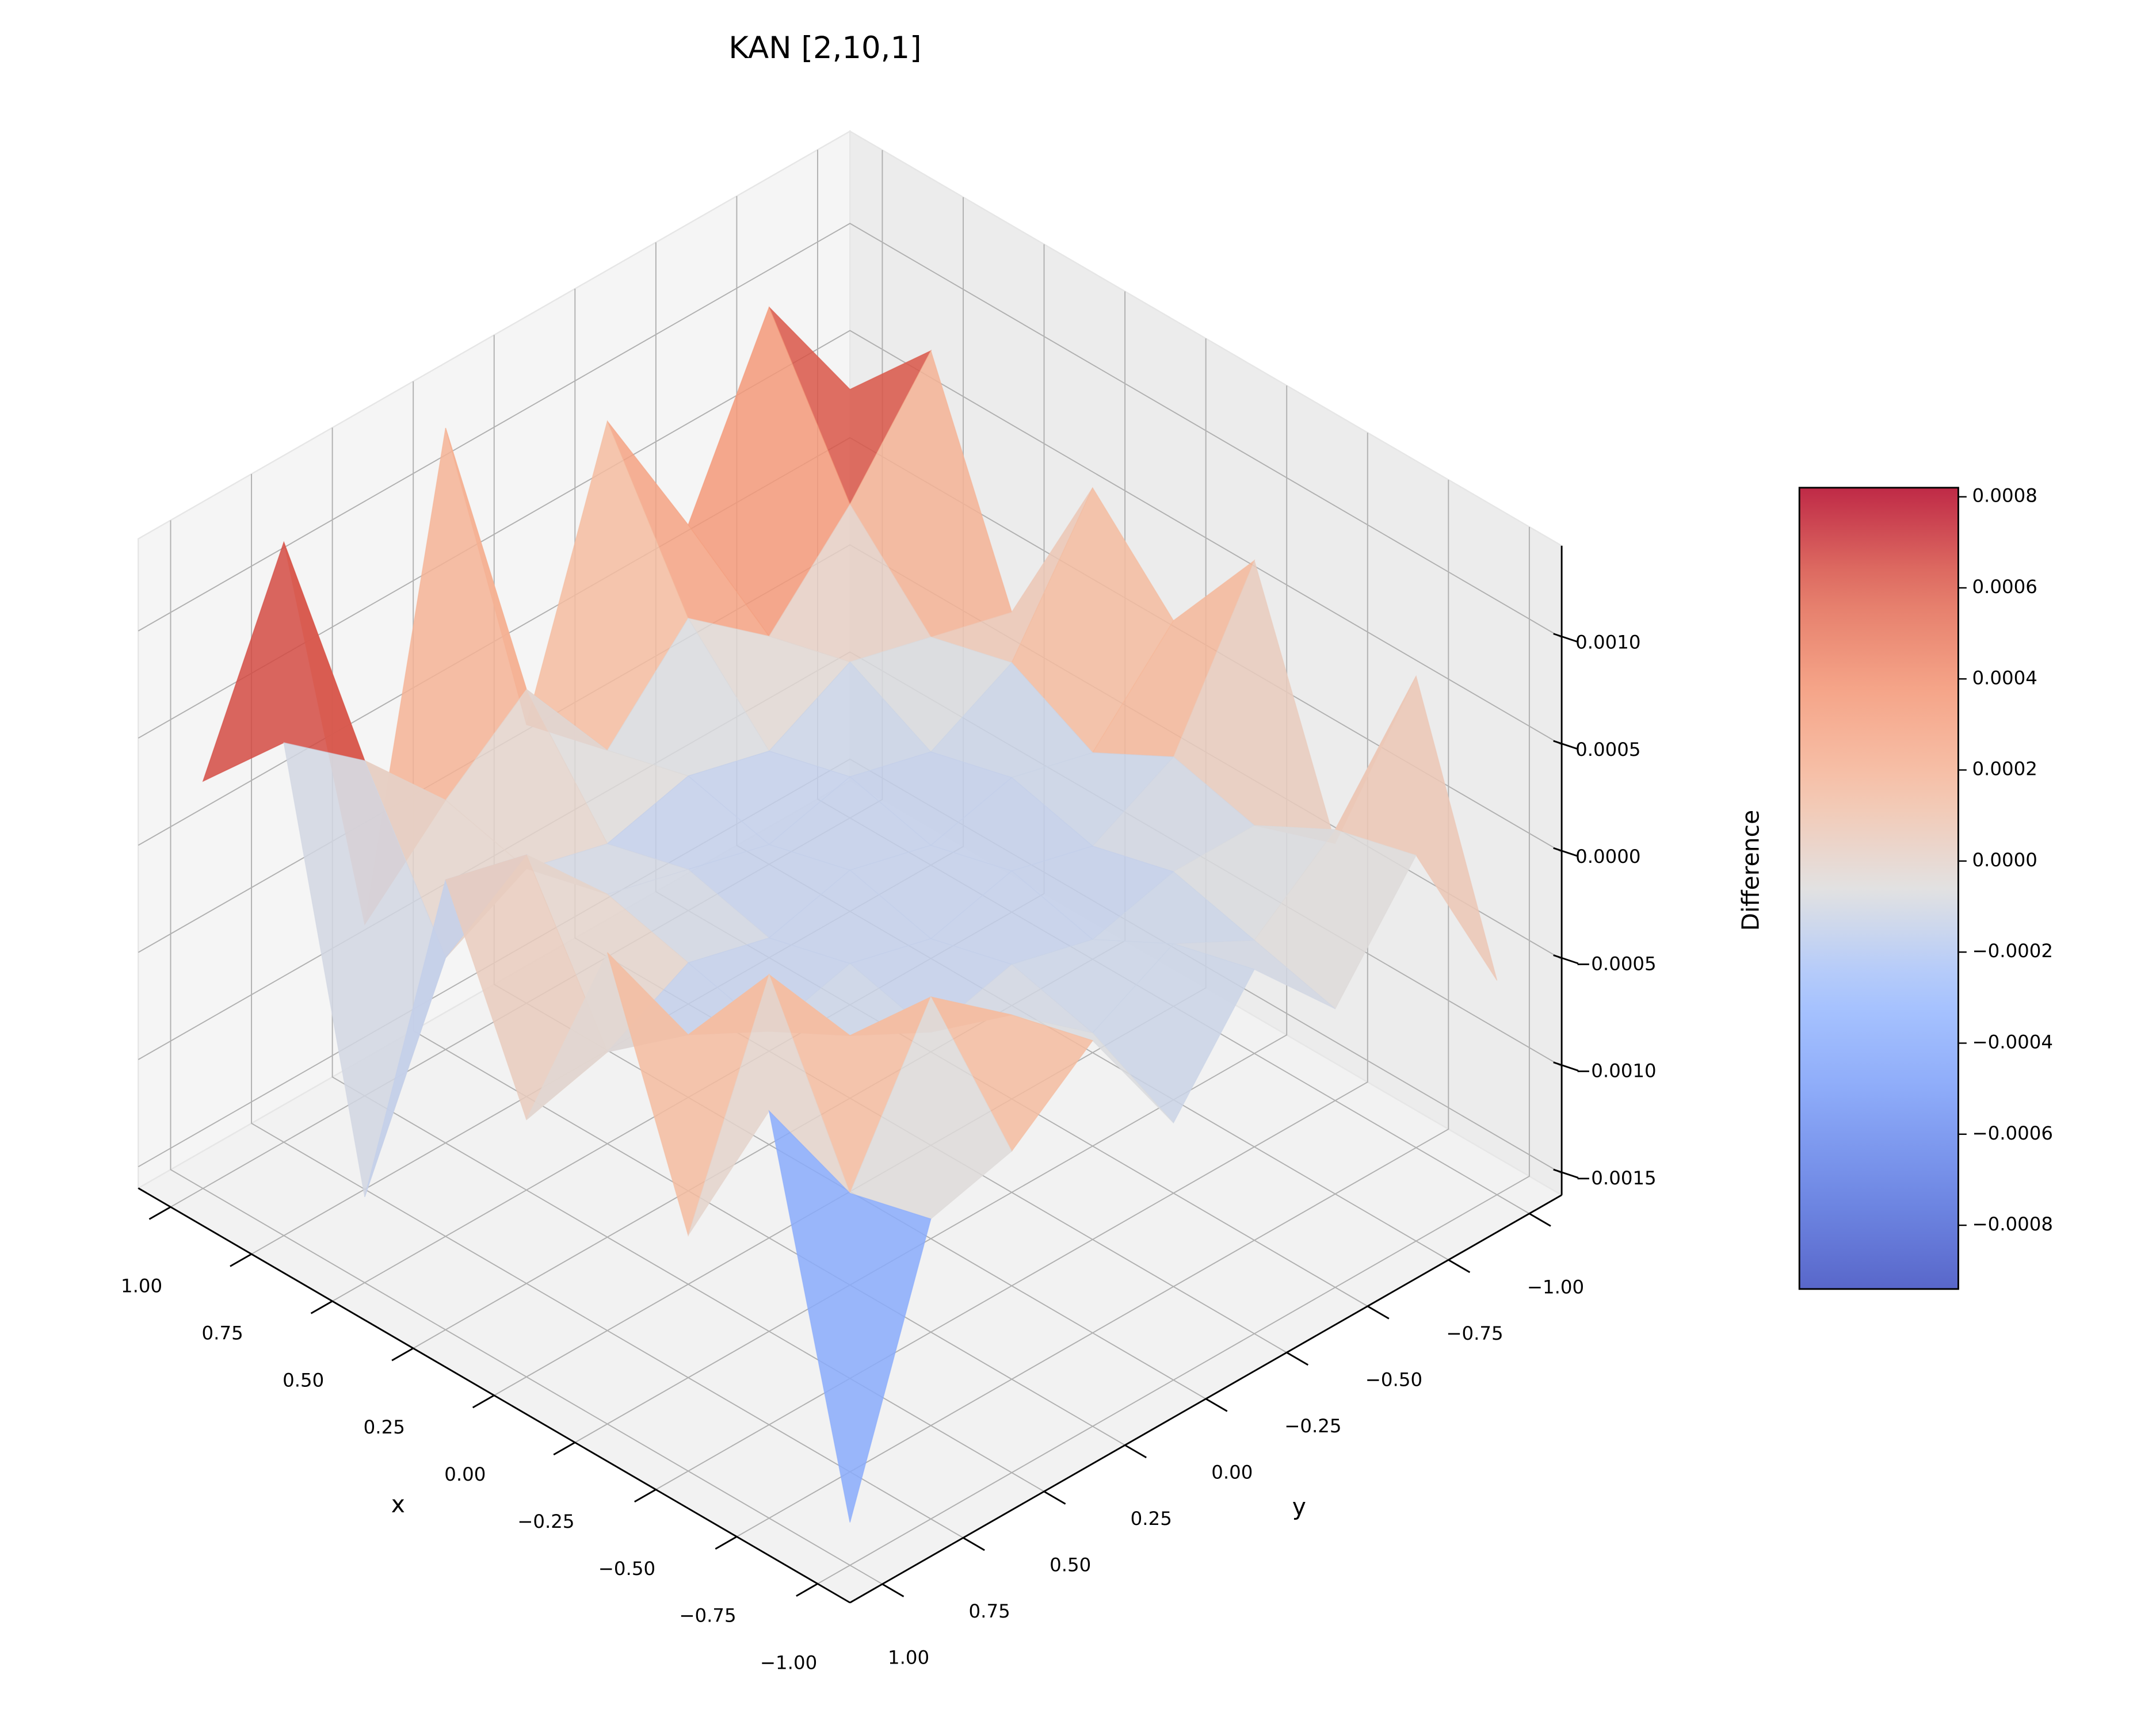  What do you see at coordinates (707, 1616) in the screenshot?
I see `x-tick-label: −0.75` at bounding box center [707, 1616].